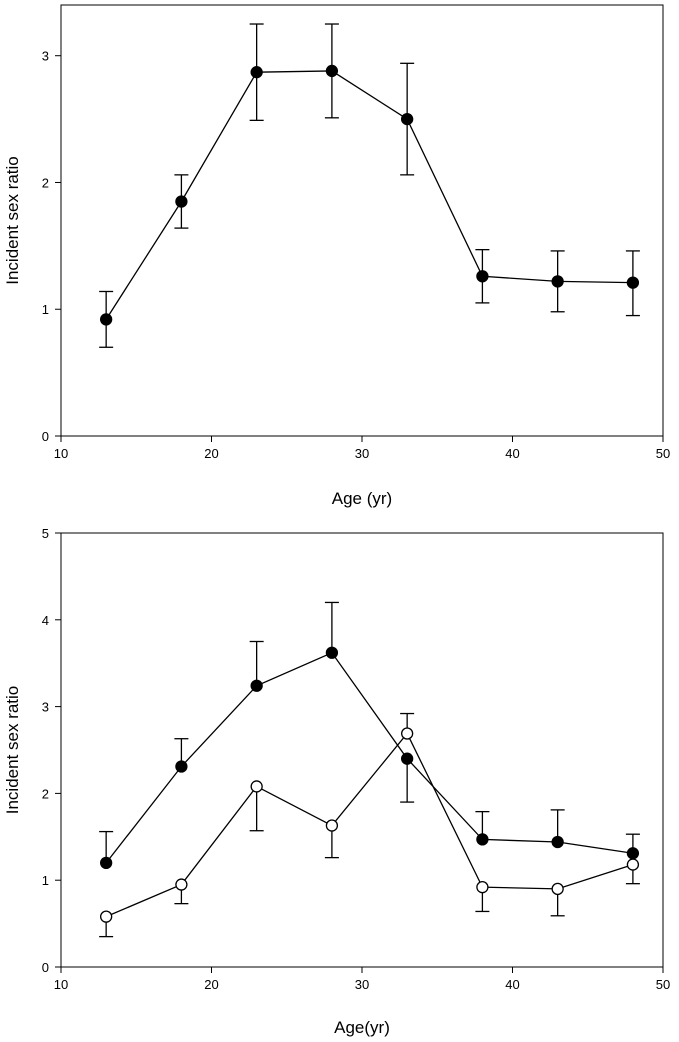 The image size is (679, 1042). I want to click on x-axis-title: Age(yr), so click(362, 1027).